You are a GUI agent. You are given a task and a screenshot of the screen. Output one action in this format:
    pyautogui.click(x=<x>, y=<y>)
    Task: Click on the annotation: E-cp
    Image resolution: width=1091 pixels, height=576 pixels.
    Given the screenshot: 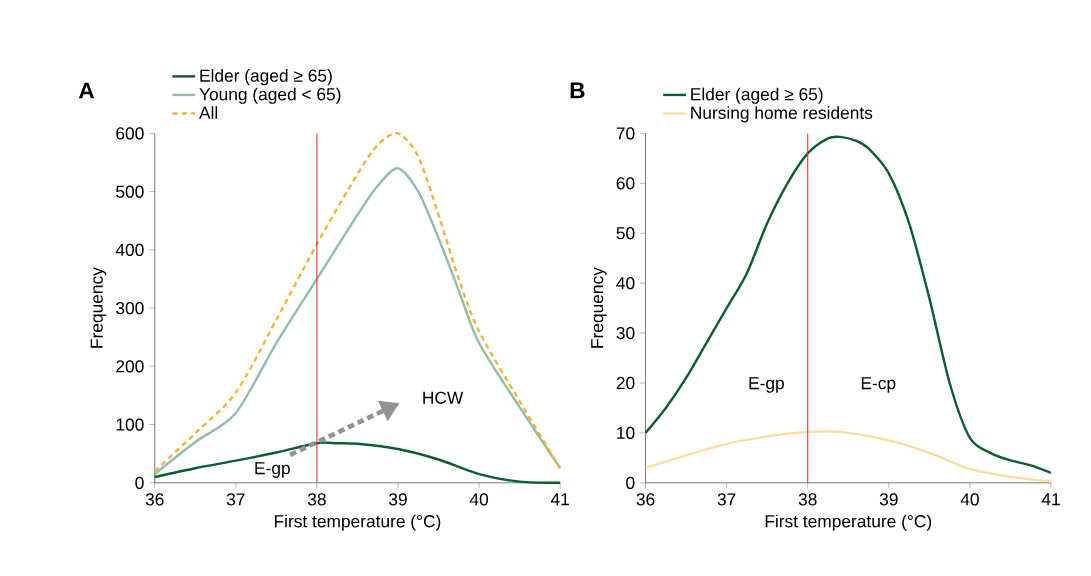 What is the action you would take?
    pyautogui.click(x=878, y=385)
    